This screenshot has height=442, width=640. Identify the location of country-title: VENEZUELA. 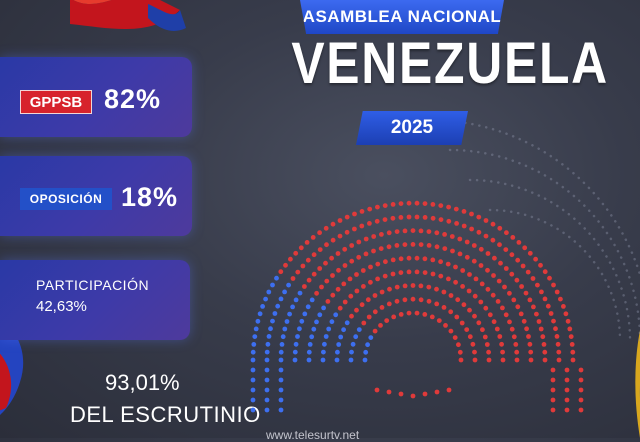
(450, 63).